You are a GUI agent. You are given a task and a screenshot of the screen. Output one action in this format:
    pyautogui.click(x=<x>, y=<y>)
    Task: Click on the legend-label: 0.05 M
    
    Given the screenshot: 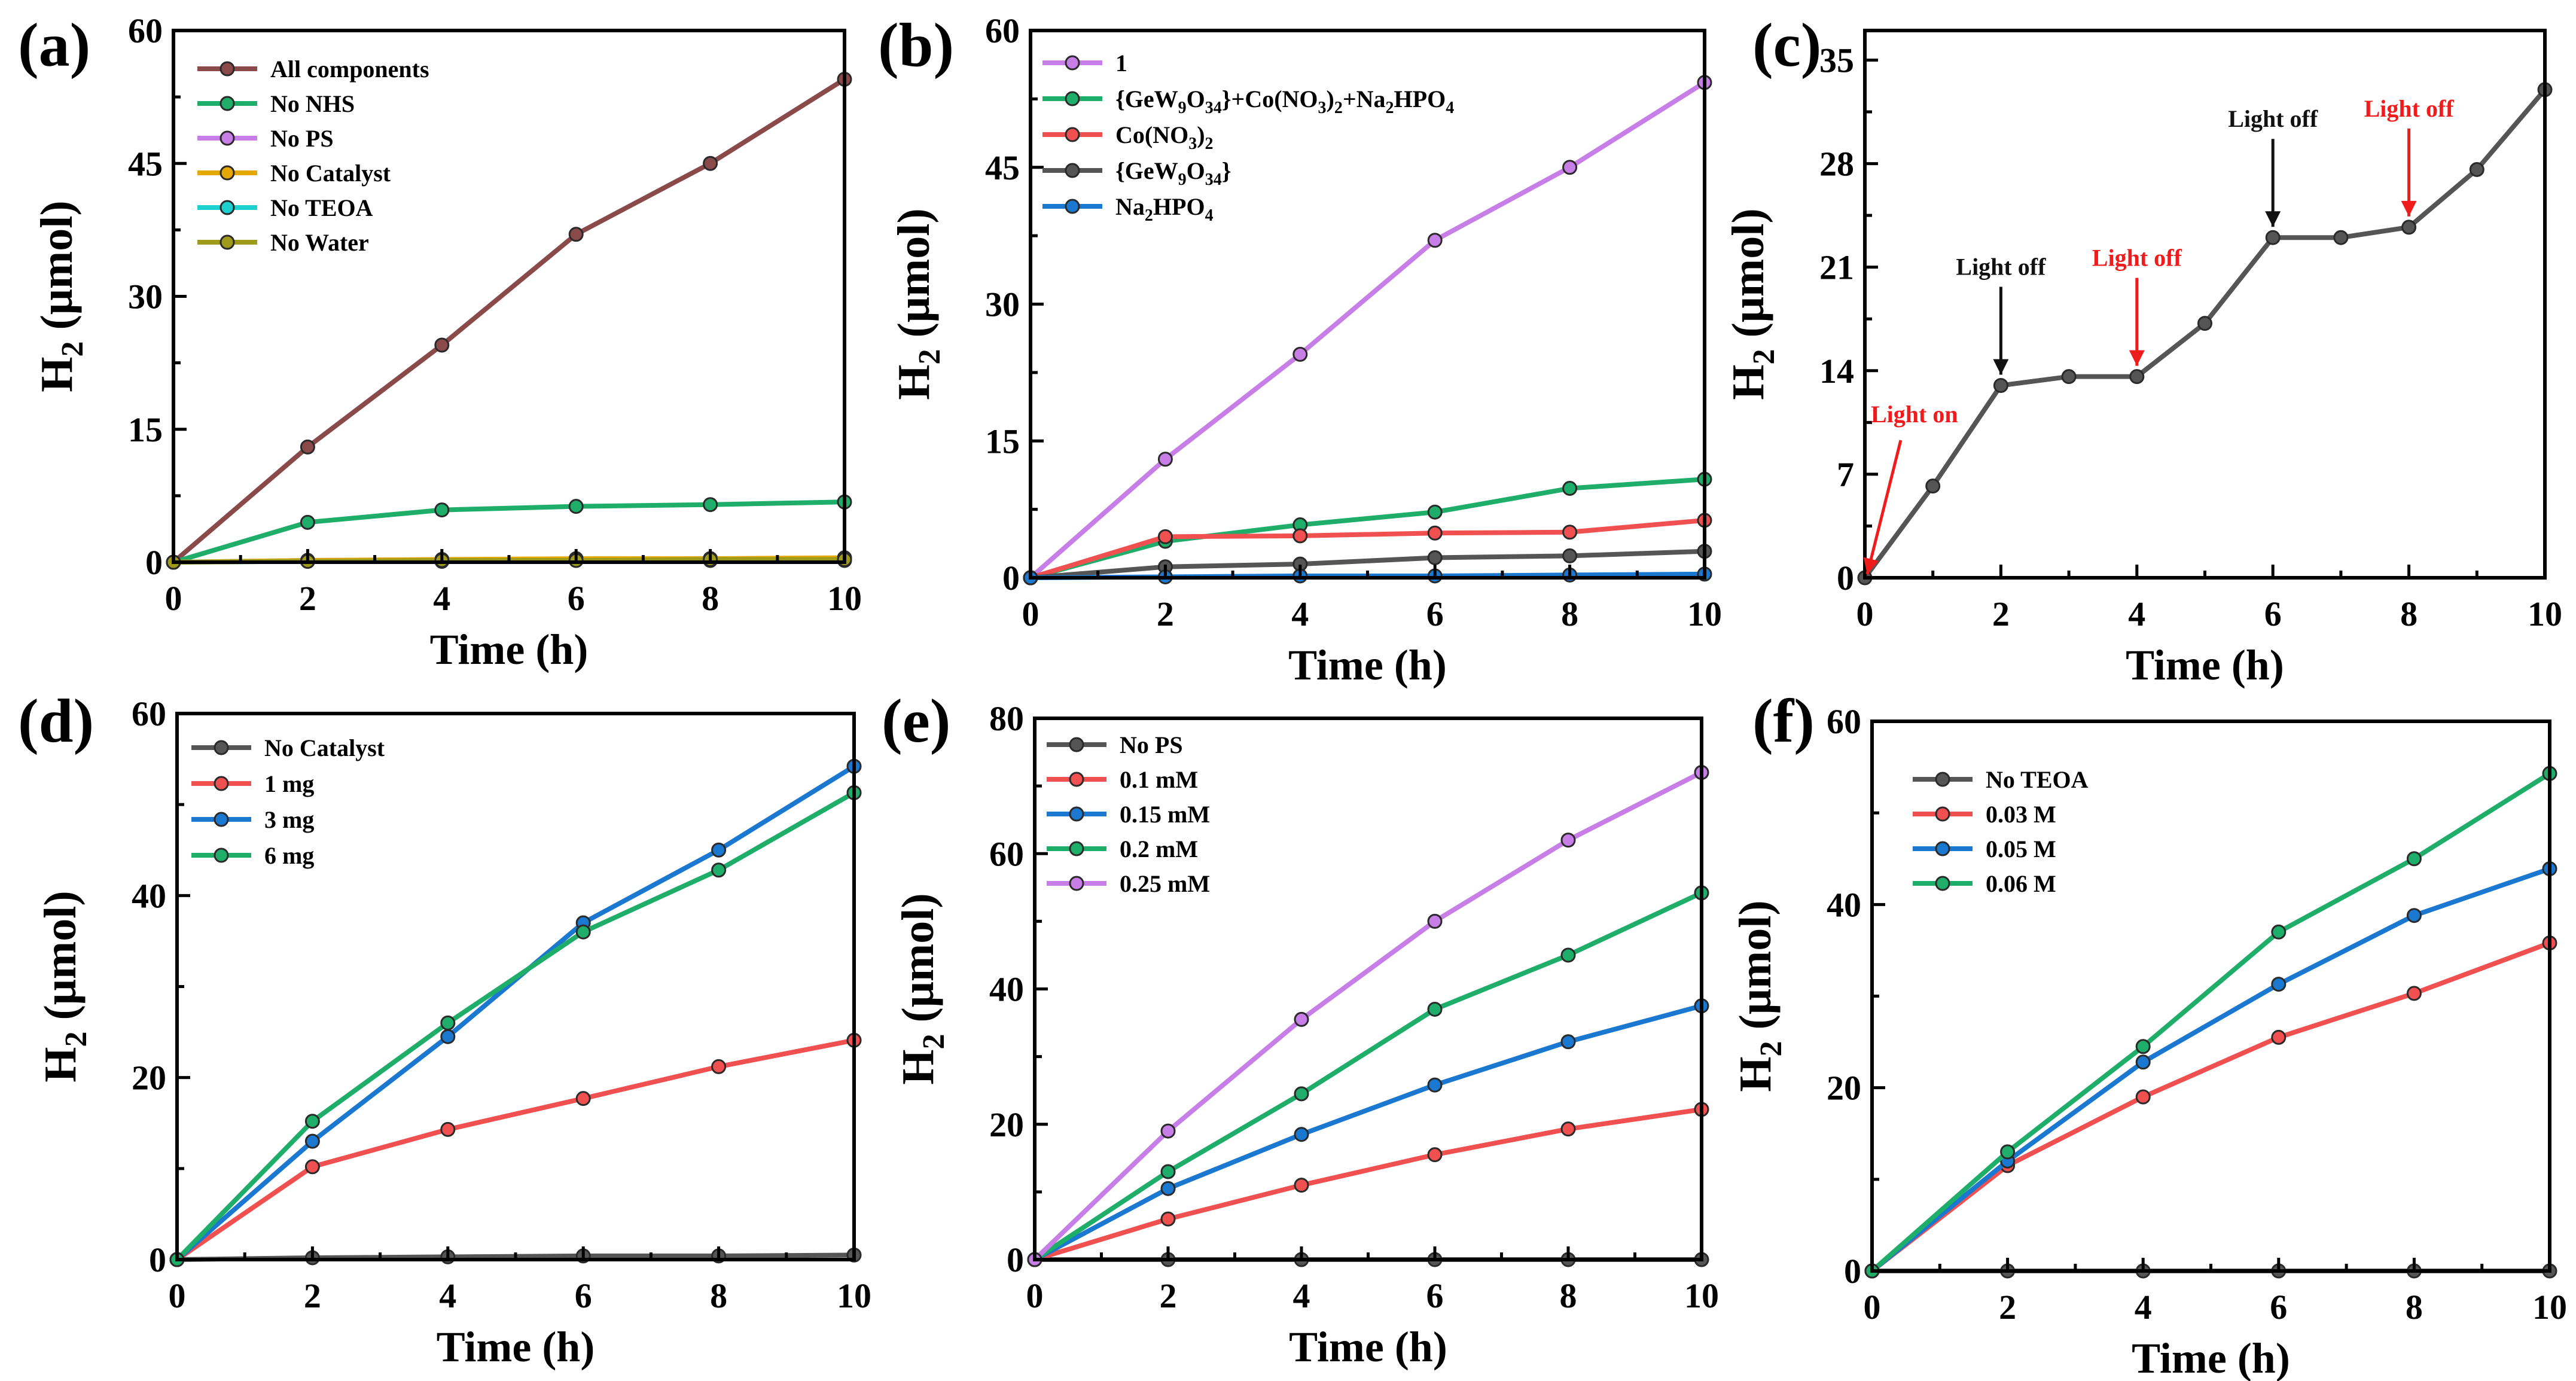 What is the action you would take?
    pyautogui.click(x=2021, y=849)
    